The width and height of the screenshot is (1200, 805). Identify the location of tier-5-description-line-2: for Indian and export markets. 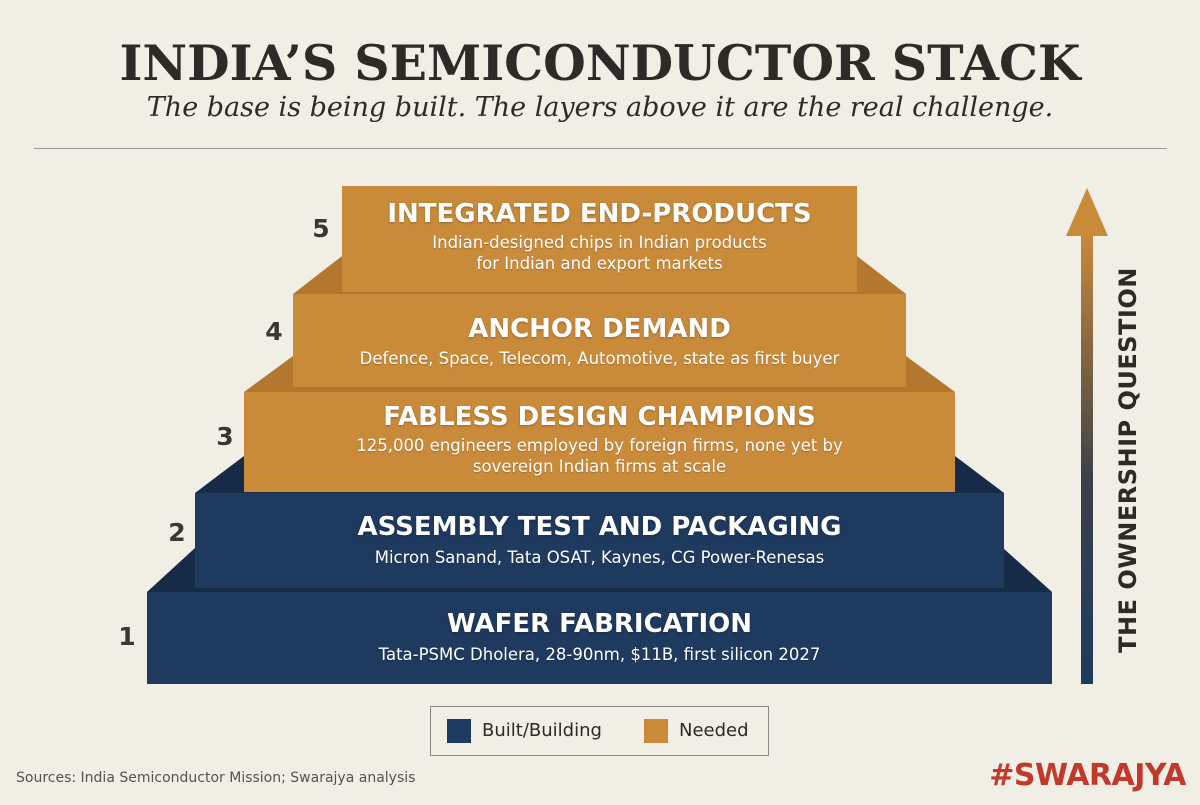
(599, 263).